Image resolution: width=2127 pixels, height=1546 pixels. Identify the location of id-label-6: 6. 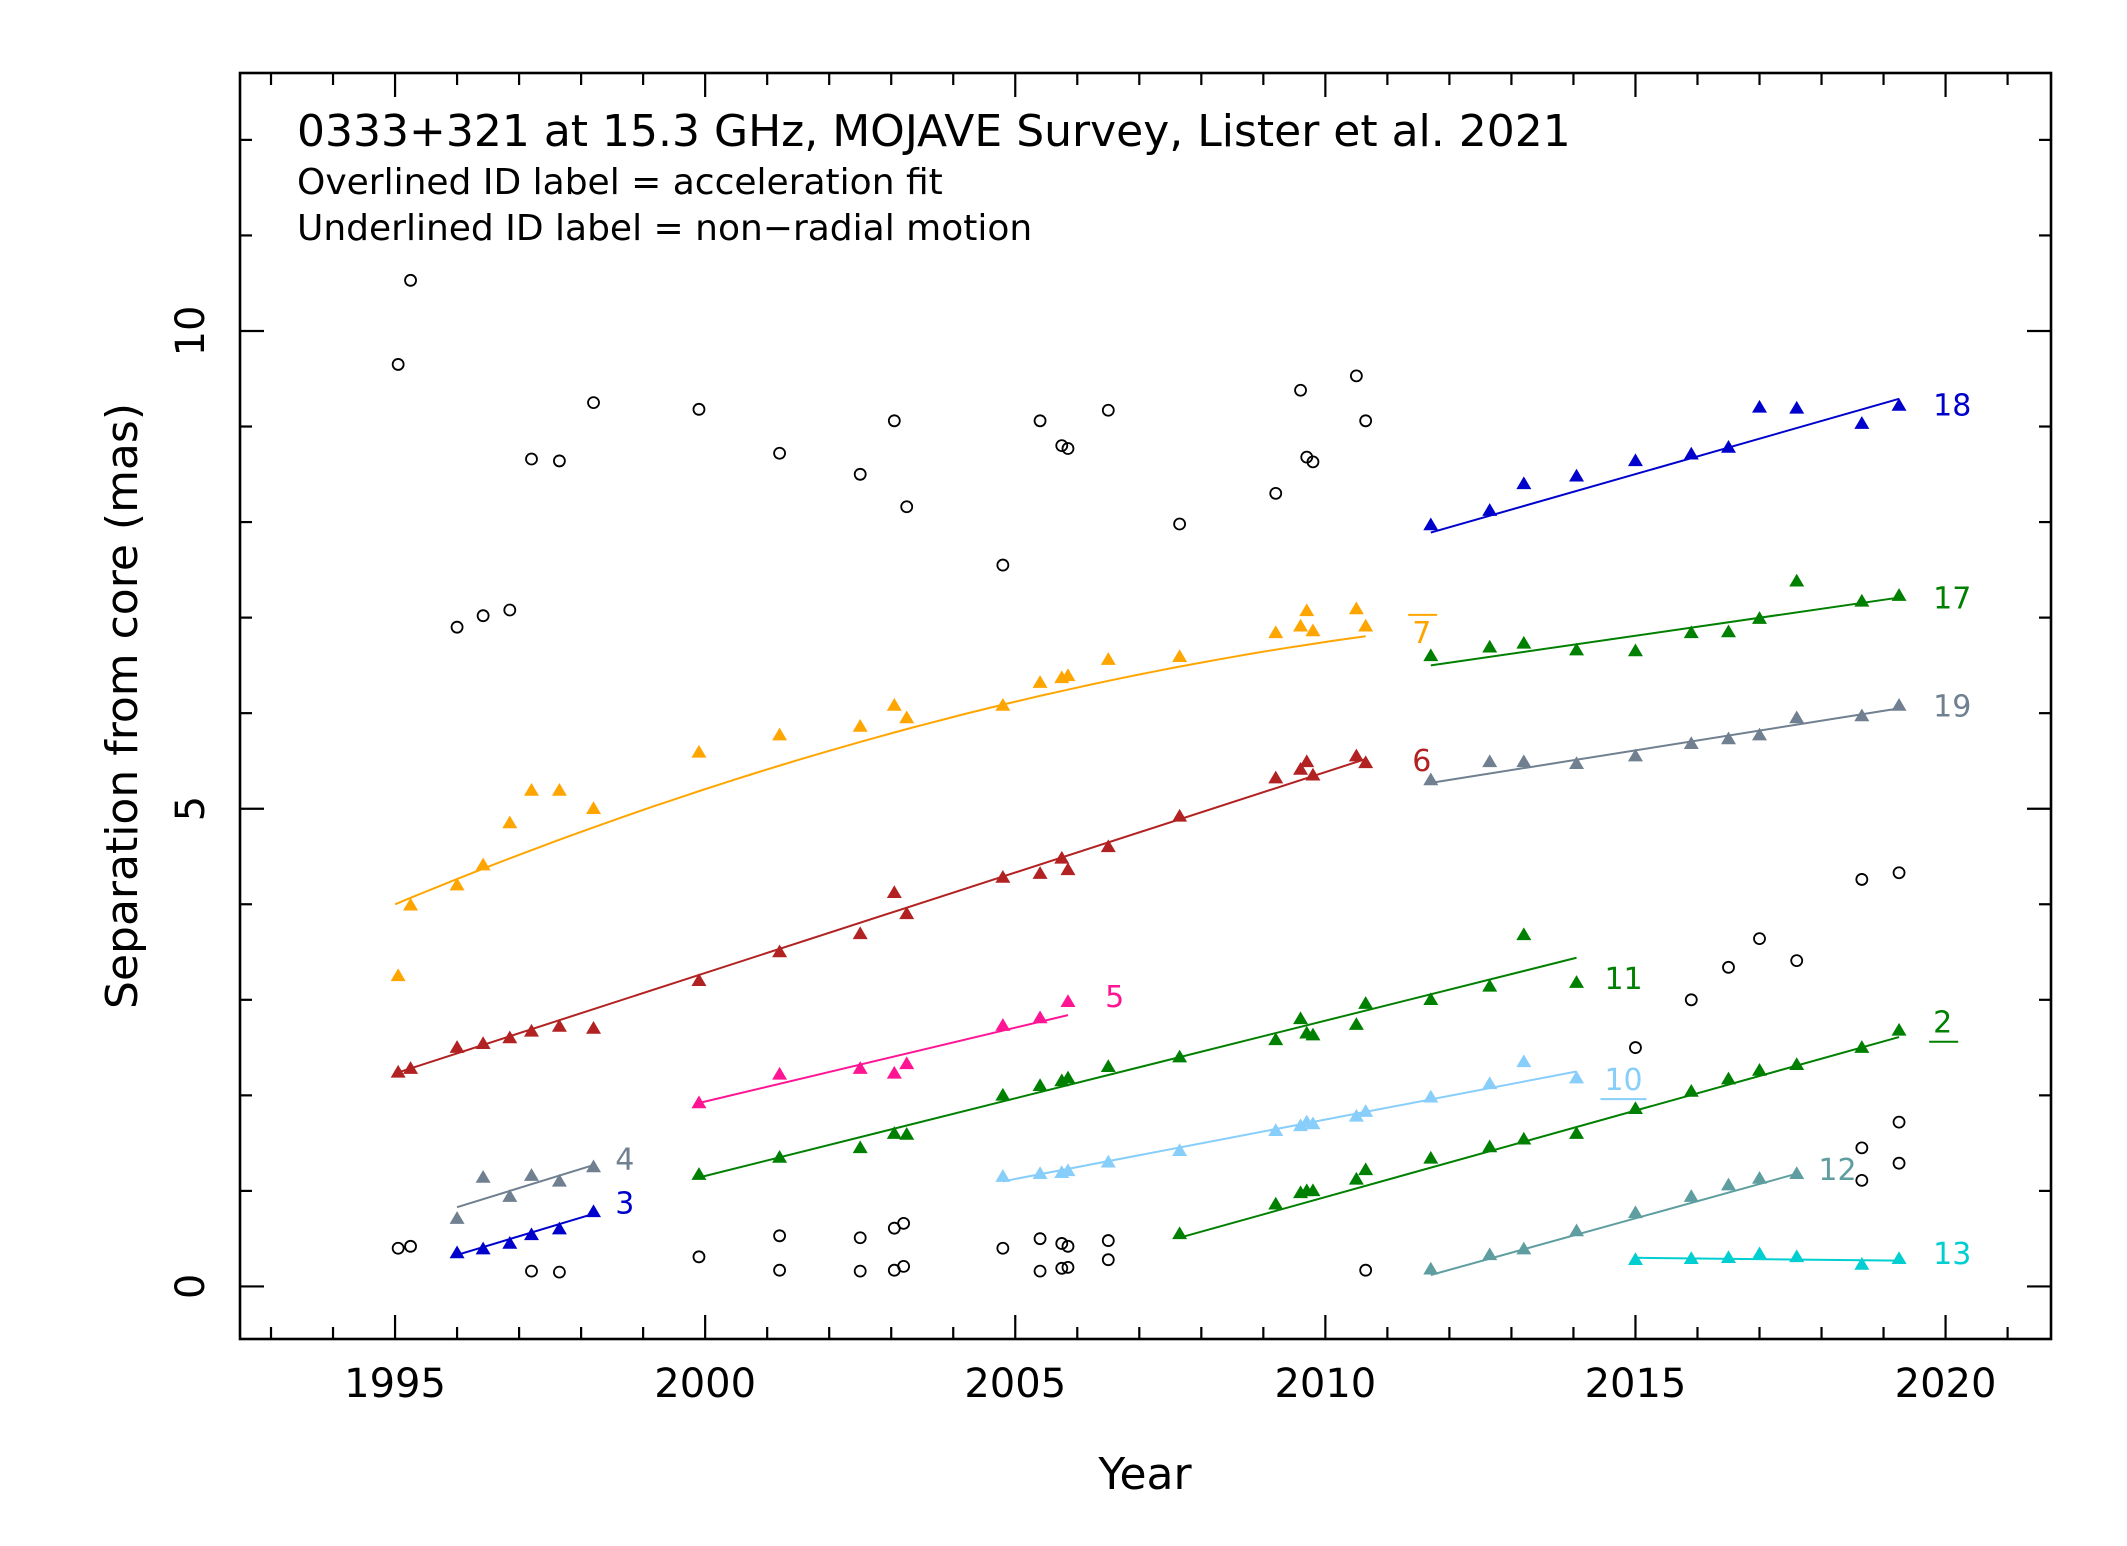
(1421, 761).